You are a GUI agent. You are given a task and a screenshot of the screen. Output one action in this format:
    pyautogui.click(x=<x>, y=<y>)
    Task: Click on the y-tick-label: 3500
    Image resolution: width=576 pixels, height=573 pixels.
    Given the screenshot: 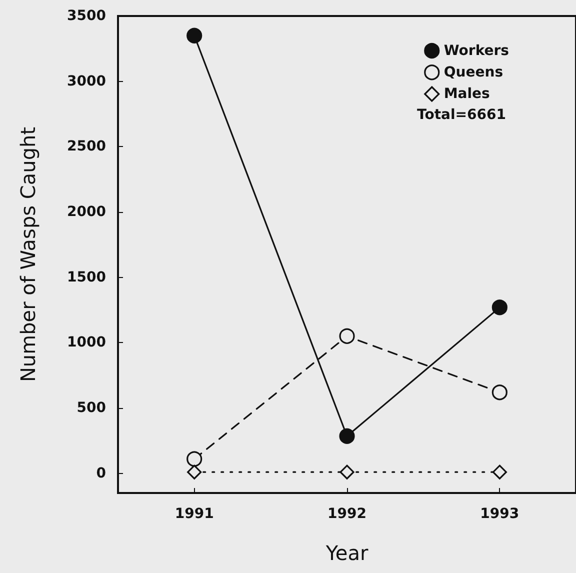 What is the action you would take?
    pyautogui.click(x=86, y=16)
    